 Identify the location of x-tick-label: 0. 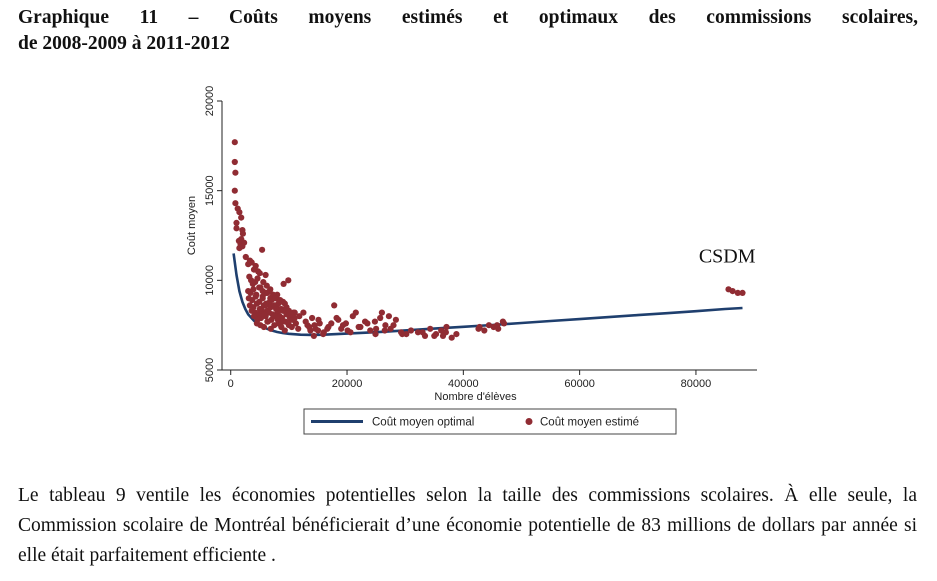
(231, 384).